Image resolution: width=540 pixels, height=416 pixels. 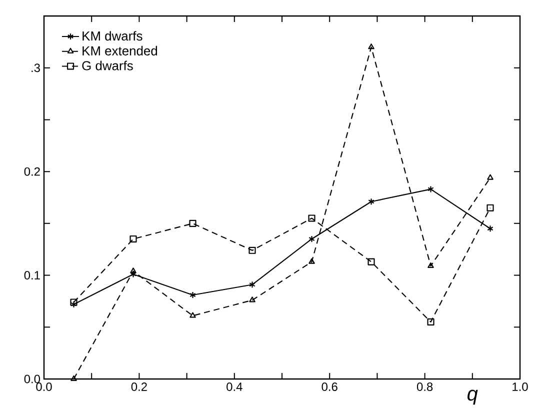 What do you see at coordinates (473, 397) in the screenshot?
I see `x-axis-title: q` at bounding box center [473, 397].